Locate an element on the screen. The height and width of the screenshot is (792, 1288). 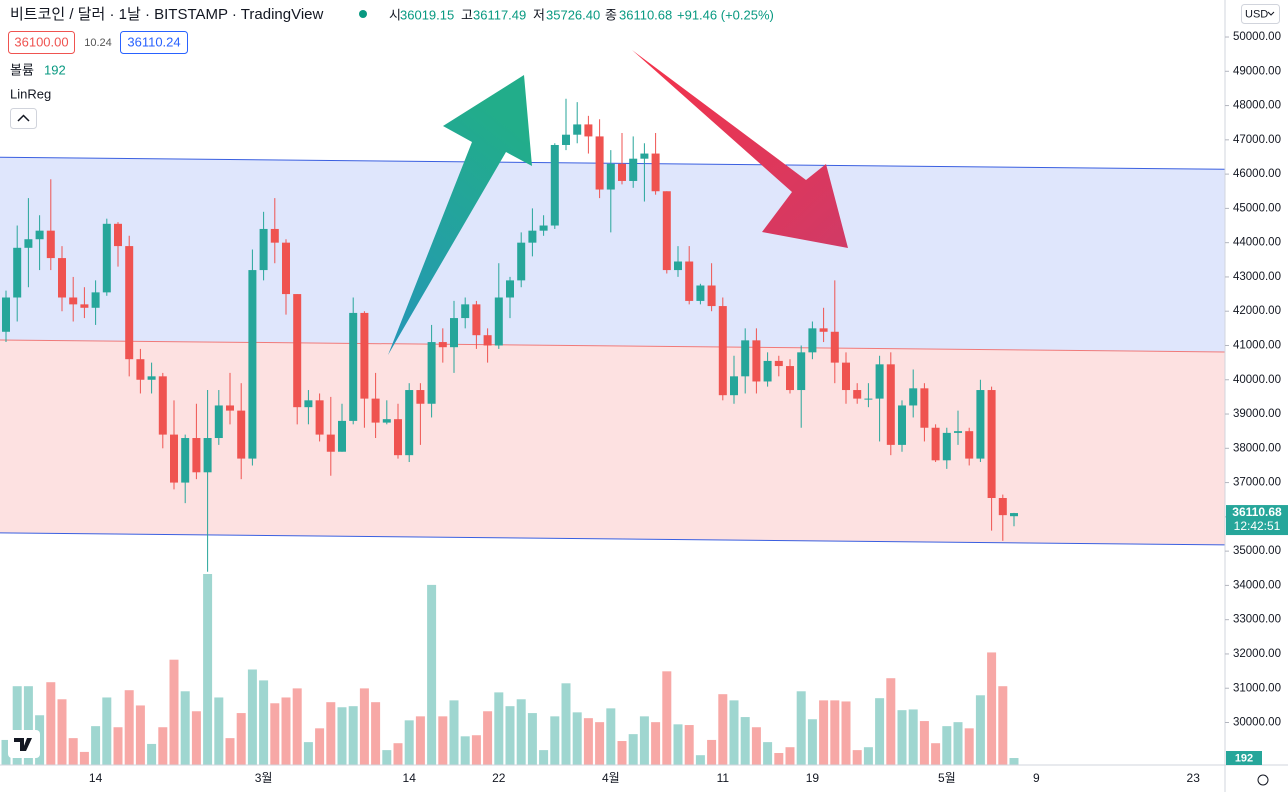
ohlc-value: 36117.49 is located at coordinates (499, 14).